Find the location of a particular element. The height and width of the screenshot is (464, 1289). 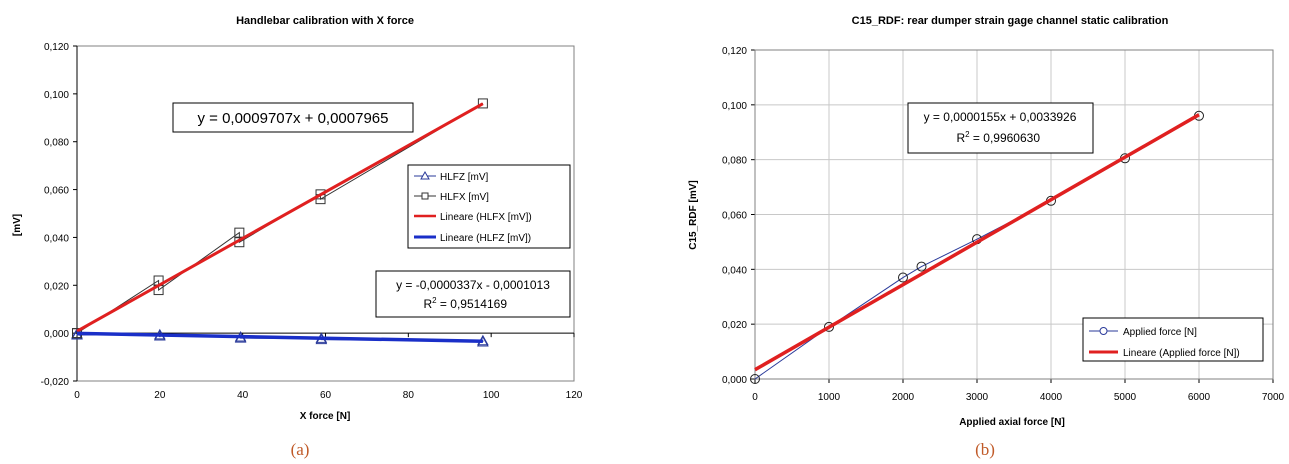

chart-b-x-tick-label: 5000 is located at coordinates (1125, 397).